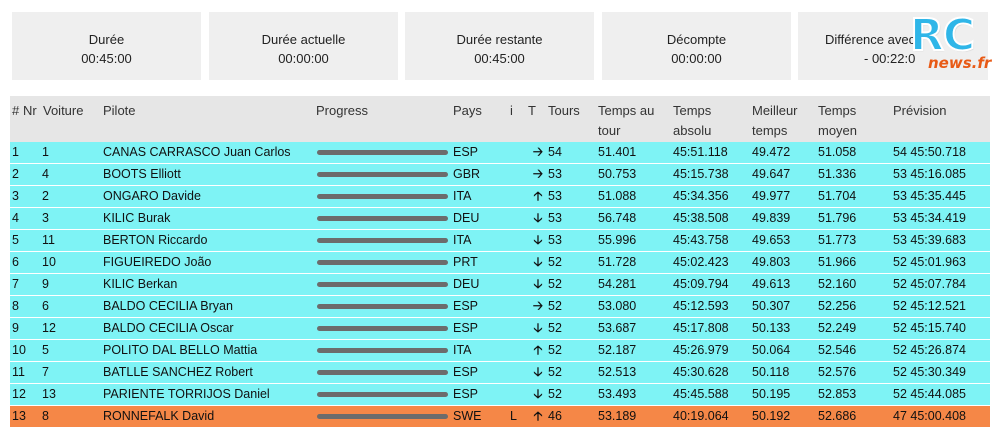 The height and width of the screenshot is (434, 1000). What do you see at coordinates (555, 196) in the screenshot?
I see `cell-tours: 53` at bounding box center [555, 196].